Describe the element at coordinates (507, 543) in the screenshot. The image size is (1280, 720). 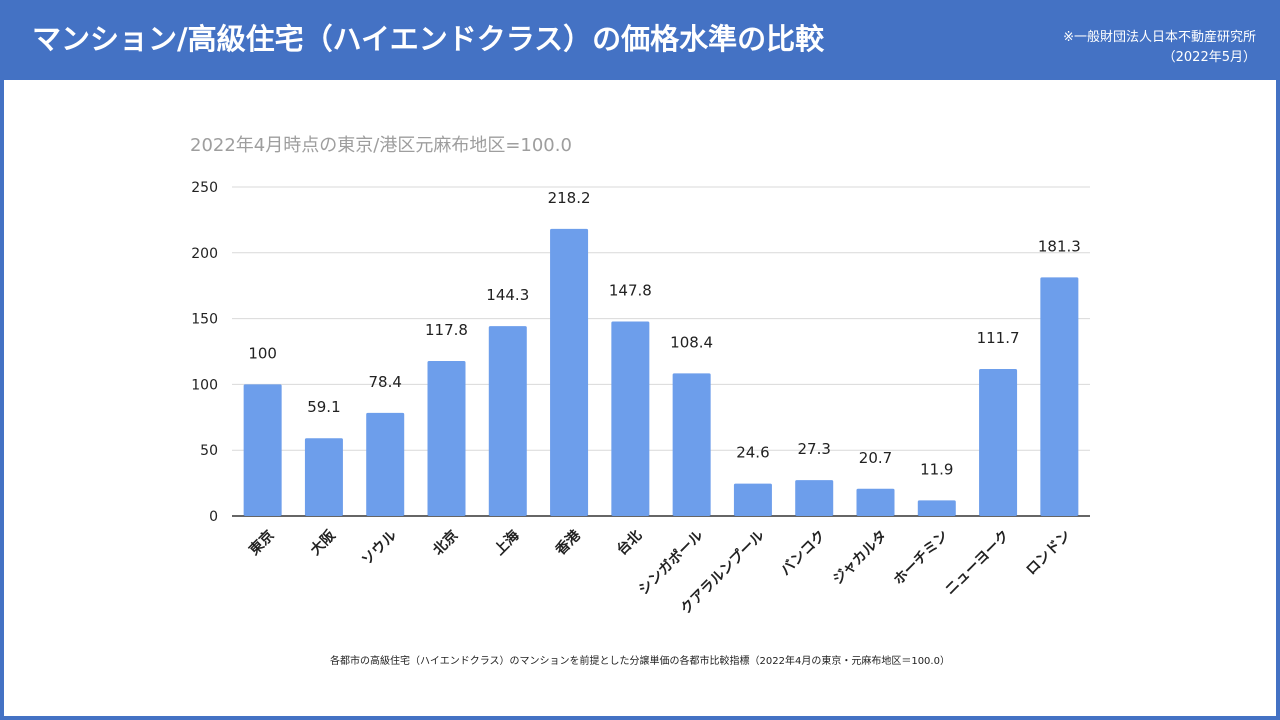
I see `category-label: 上海` at that location.